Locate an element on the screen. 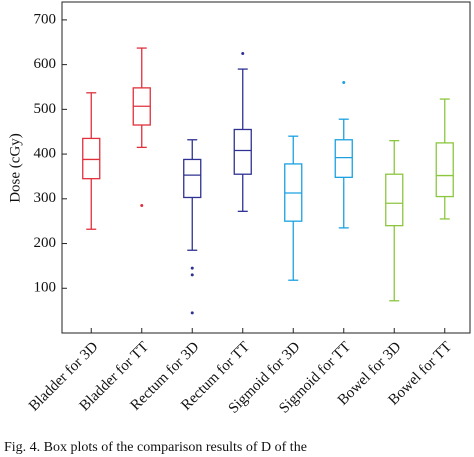  y-tick-label: 500 is located at coordinates (45, 109).